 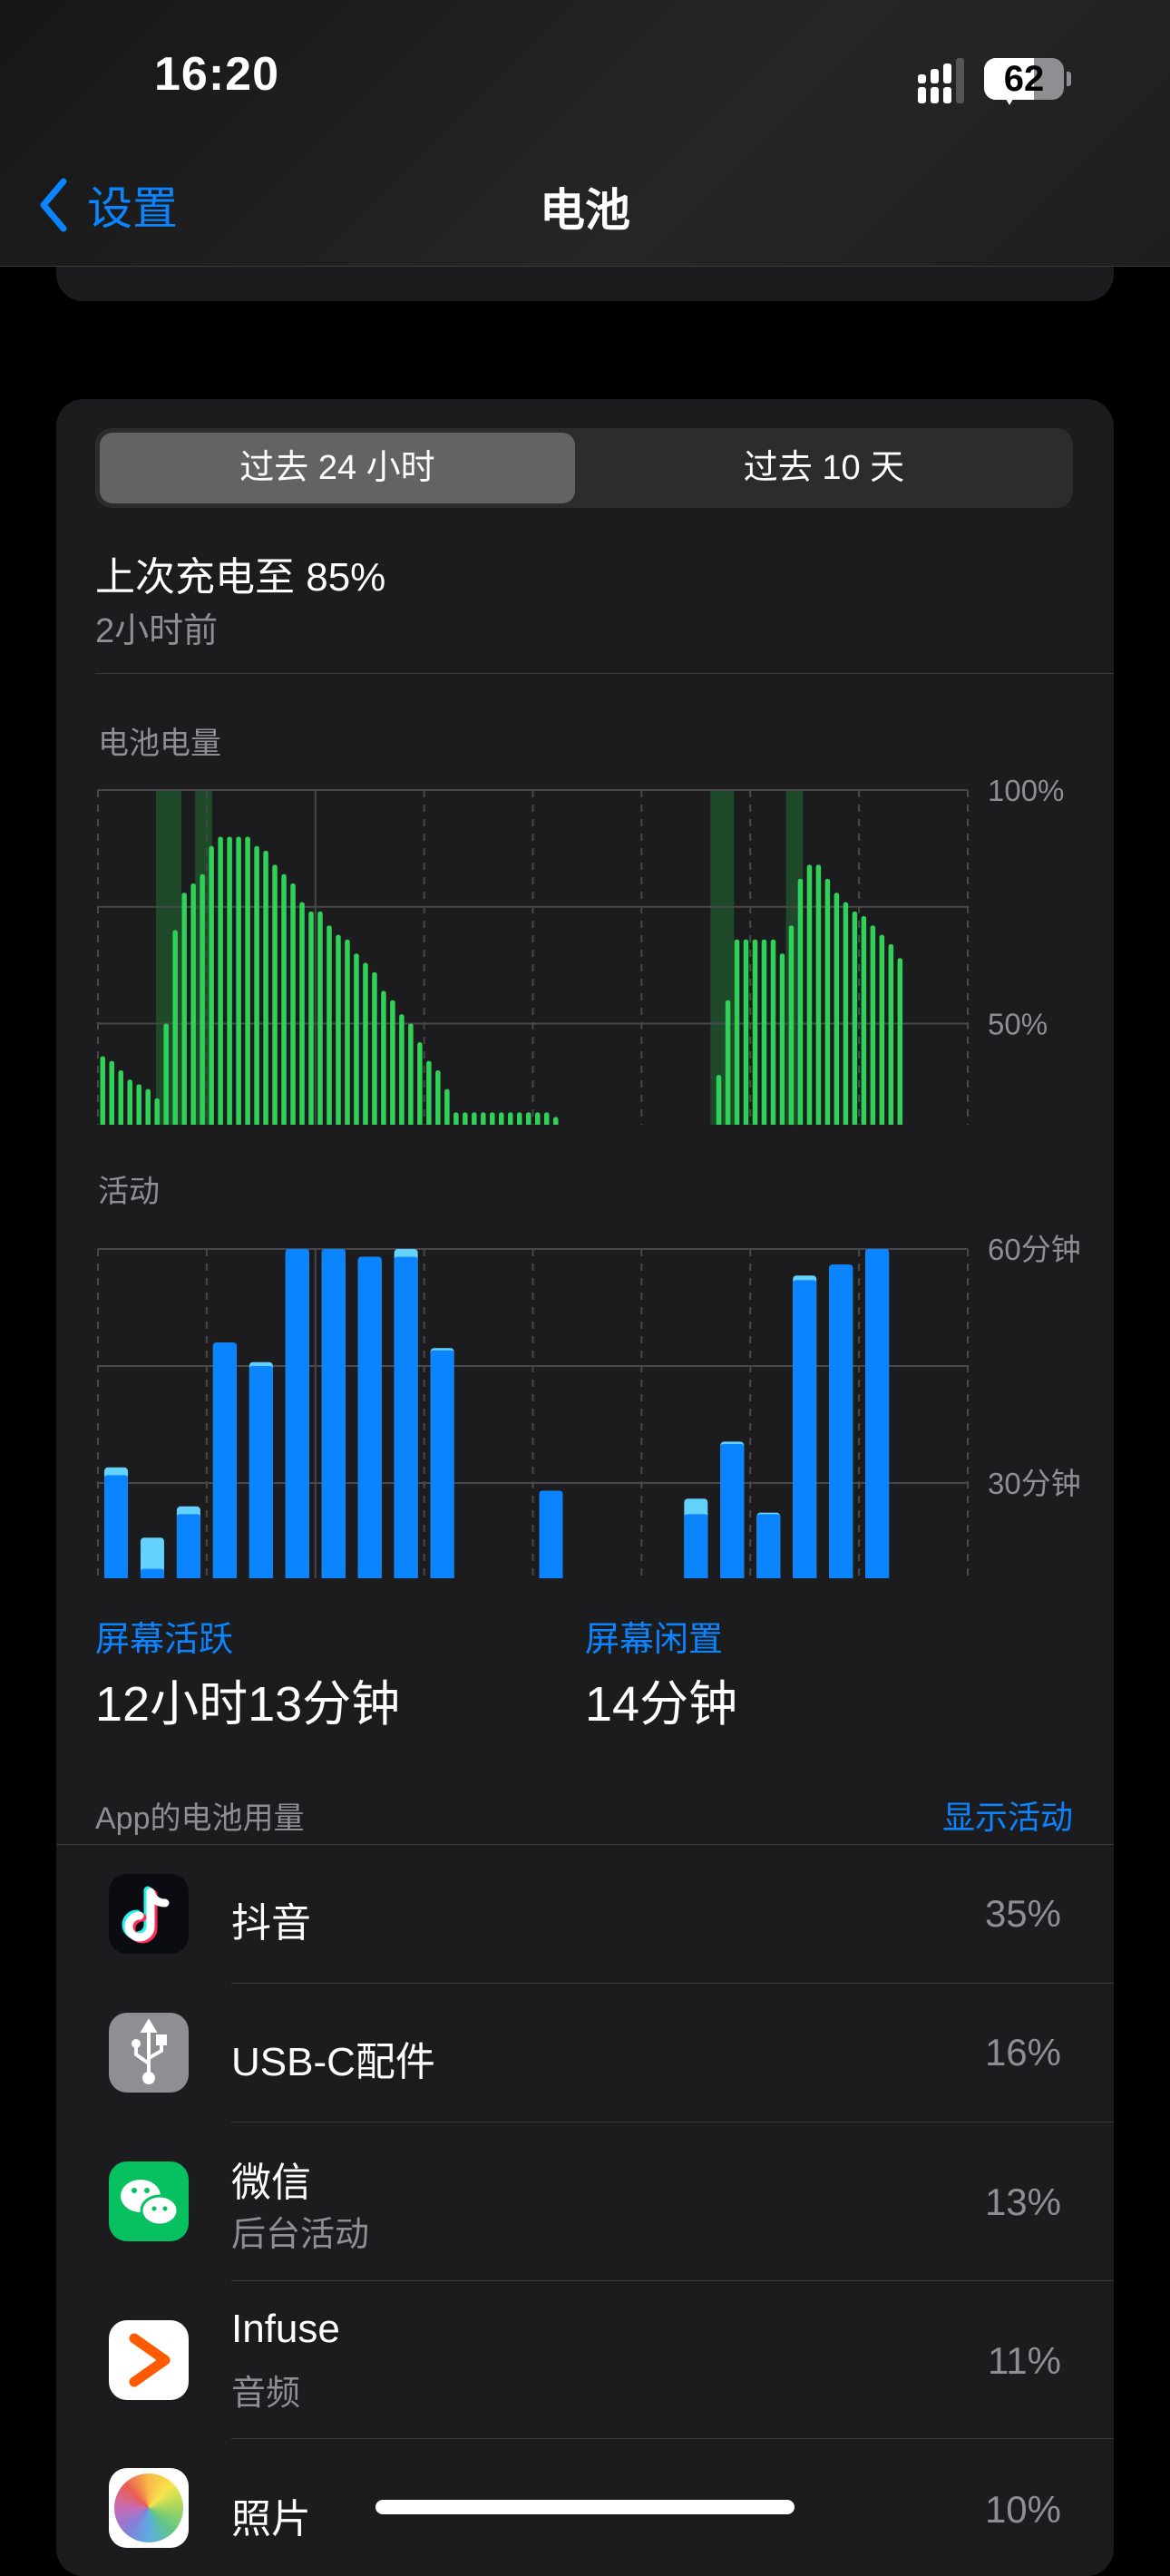 I want to click on app-name: 抖音, so click(x=271, y=1923).